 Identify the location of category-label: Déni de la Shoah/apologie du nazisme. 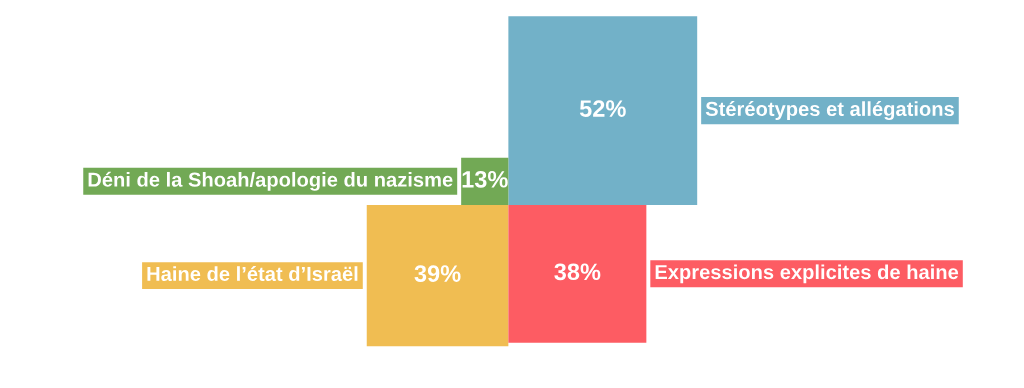
(270, 181).